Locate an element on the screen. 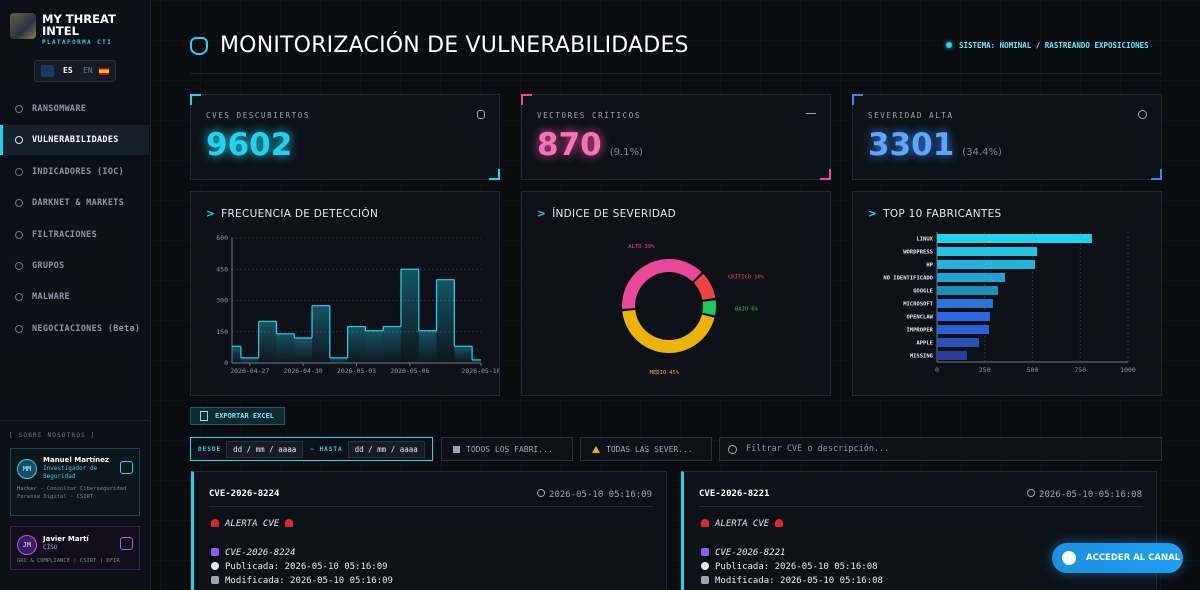 This screenshot has height=590, width=1200. member-role: CISO is located at coordinates (50, 547).